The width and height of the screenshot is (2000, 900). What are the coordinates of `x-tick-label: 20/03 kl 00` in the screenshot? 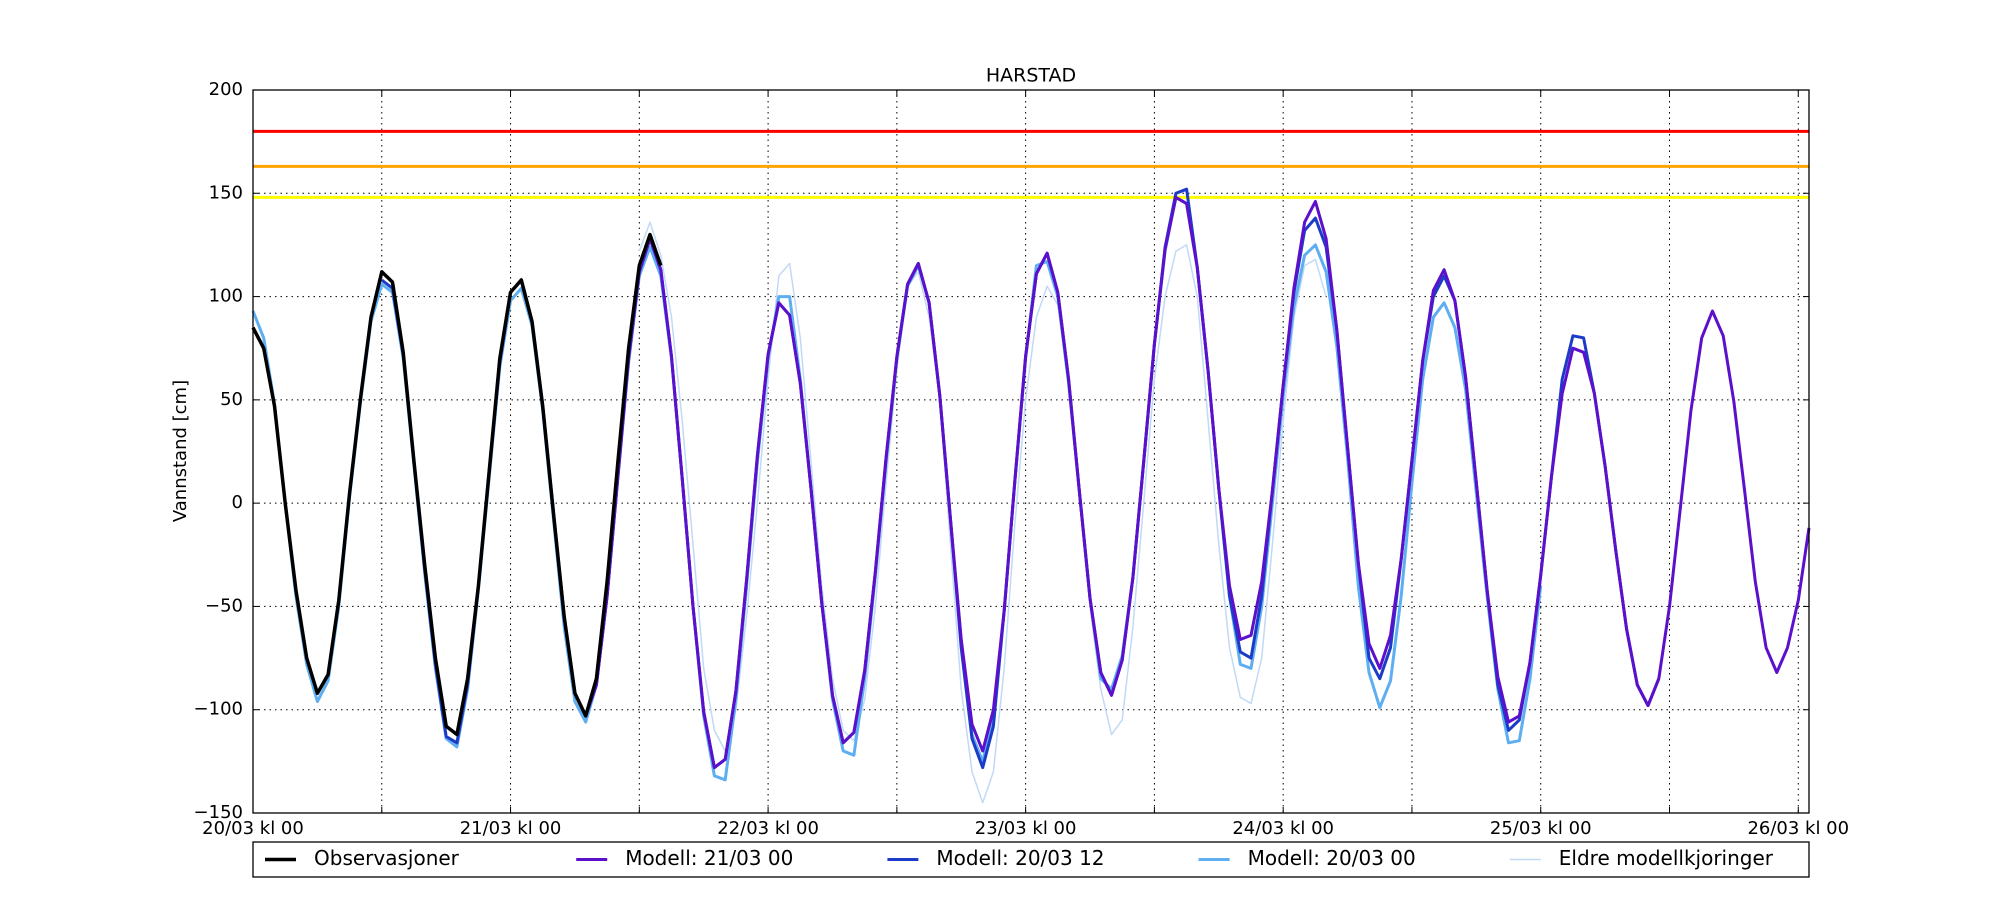 It's located at (253, 828).